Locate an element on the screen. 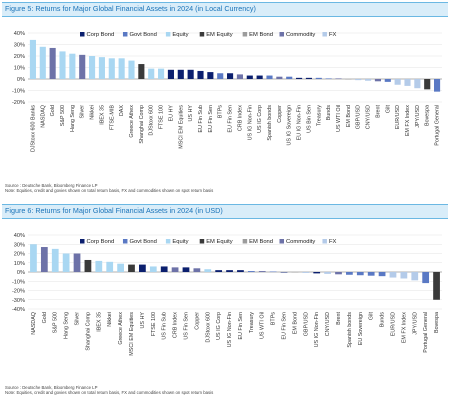 Image resolution: width=450 pixels, height=401 pixels. y-tick-label: -10% is located at coordinates (18, 92).